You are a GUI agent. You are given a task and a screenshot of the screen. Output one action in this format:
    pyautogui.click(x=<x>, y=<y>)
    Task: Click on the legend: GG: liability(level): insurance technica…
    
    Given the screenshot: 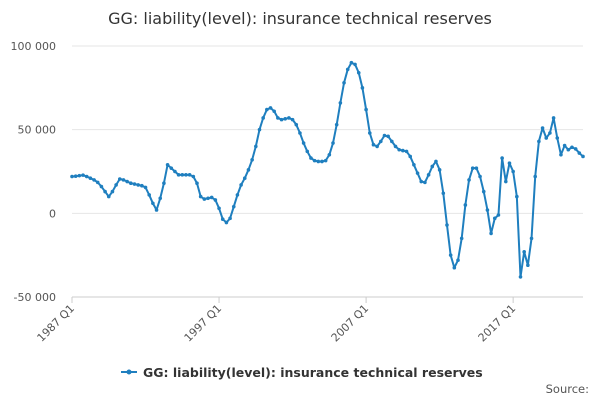 What is the action you would take?
    pyautogui.click(x=302, y=372)
    